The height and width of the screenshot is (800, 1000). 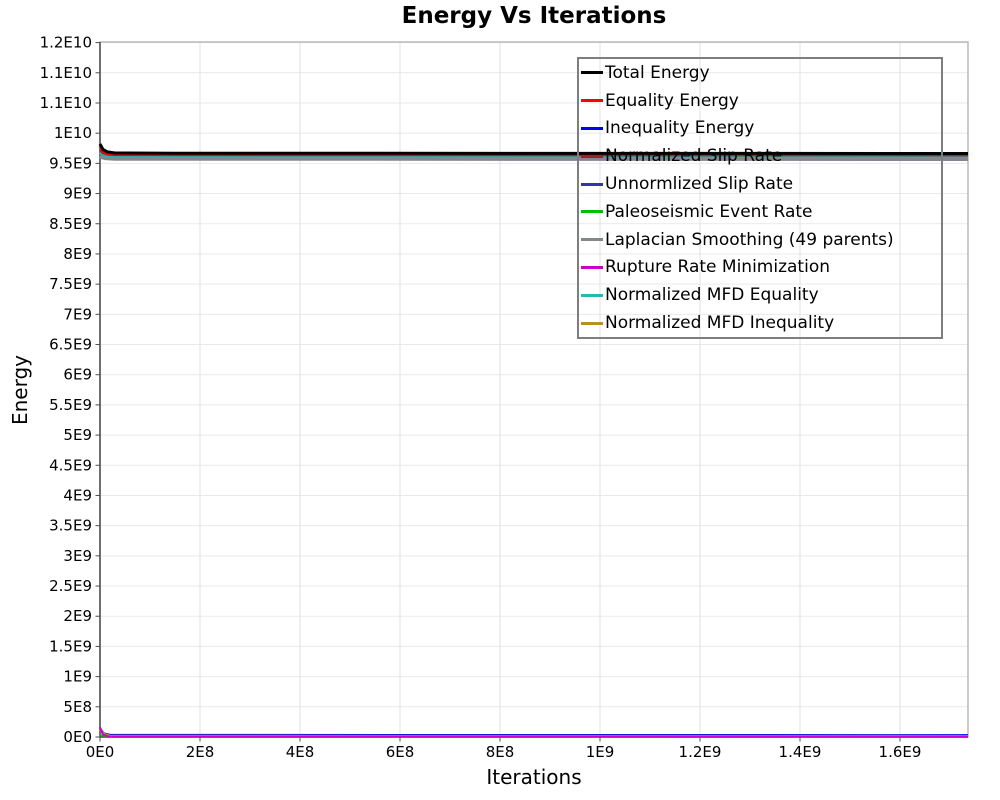 What do you see at coordinates (77, 194) in the screenshot?
I see `y-tick-label: 9E9` at bounding box center [77, 194].